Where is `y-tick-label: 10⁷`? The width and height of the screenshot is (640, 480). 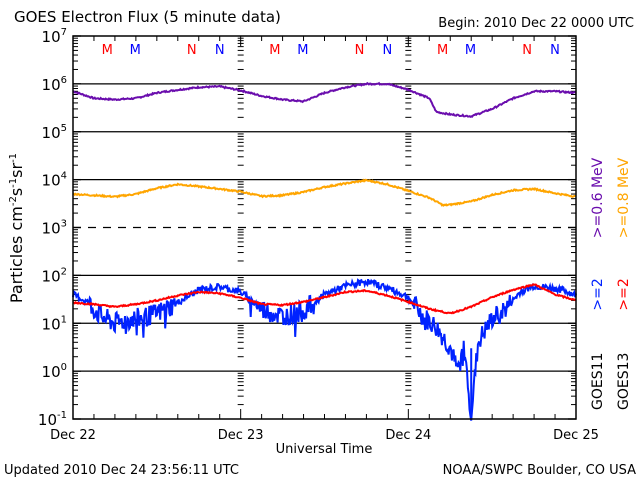
y-tick-label: 10⁷ is located at coordinates (54, 36).